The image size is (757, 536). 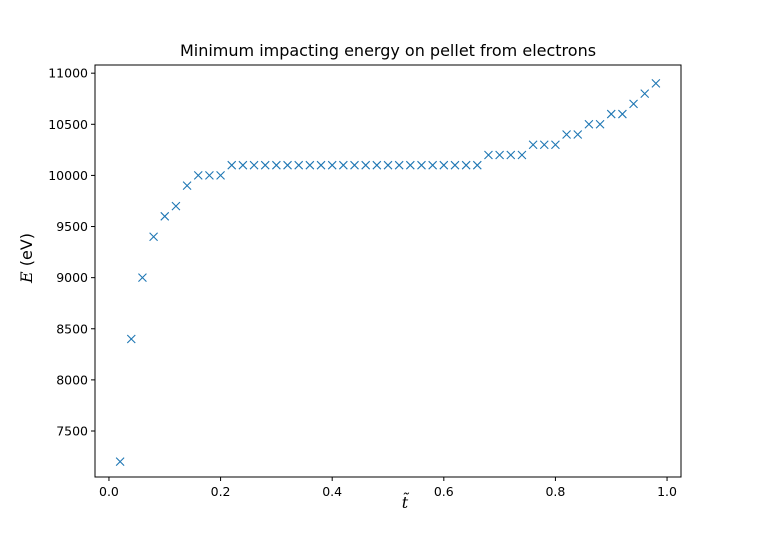 What do you see at coordinates (109, 491) in the screenshot?
I see `x-tick-label: 0.0` at bounding box center [109, 491].